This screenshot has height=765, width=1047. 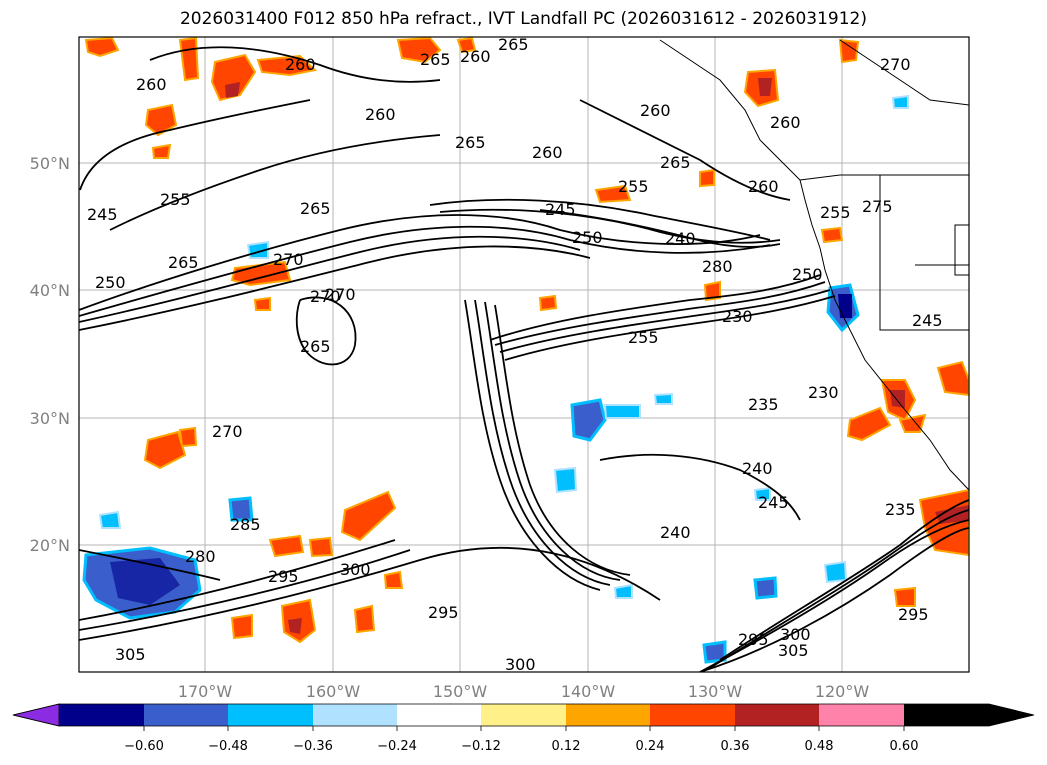 I want to click on colorbar-label: 0.36, so click(x=735, y=746).